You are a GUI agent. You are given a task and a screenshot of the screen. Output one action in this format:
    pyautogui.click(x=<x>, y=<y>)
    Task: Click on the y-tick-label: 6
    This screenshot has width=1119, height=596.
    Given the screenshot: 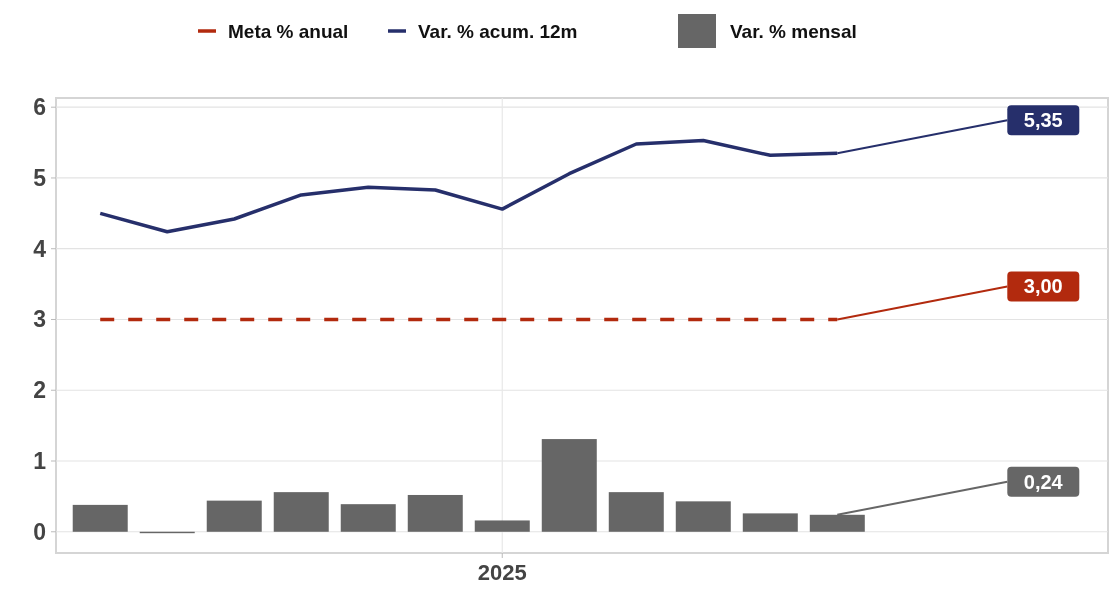 What is the action you would take?
    pyautogui.click(x=39, y=107)
    